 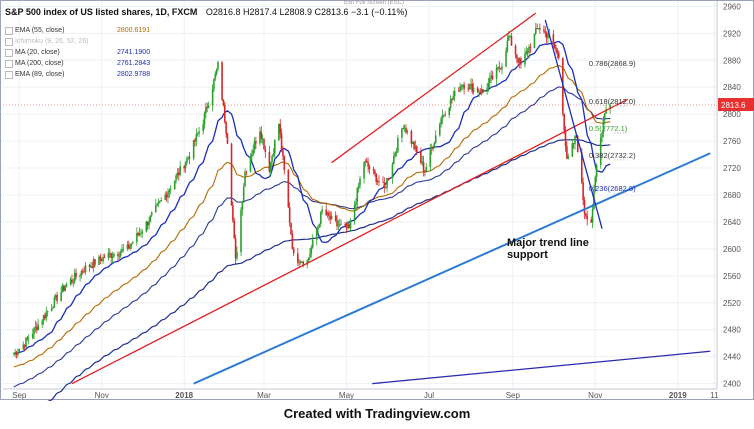 I want to click on x-tick-label: 11, so click(x=714, y=395).